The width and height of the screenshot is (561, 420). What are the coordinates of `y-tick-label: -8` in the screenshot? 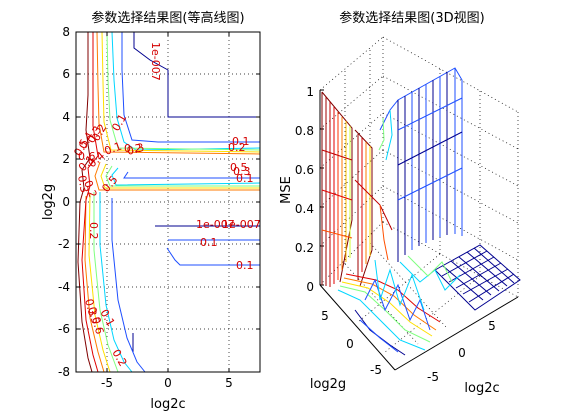 It's located at (64, 372).